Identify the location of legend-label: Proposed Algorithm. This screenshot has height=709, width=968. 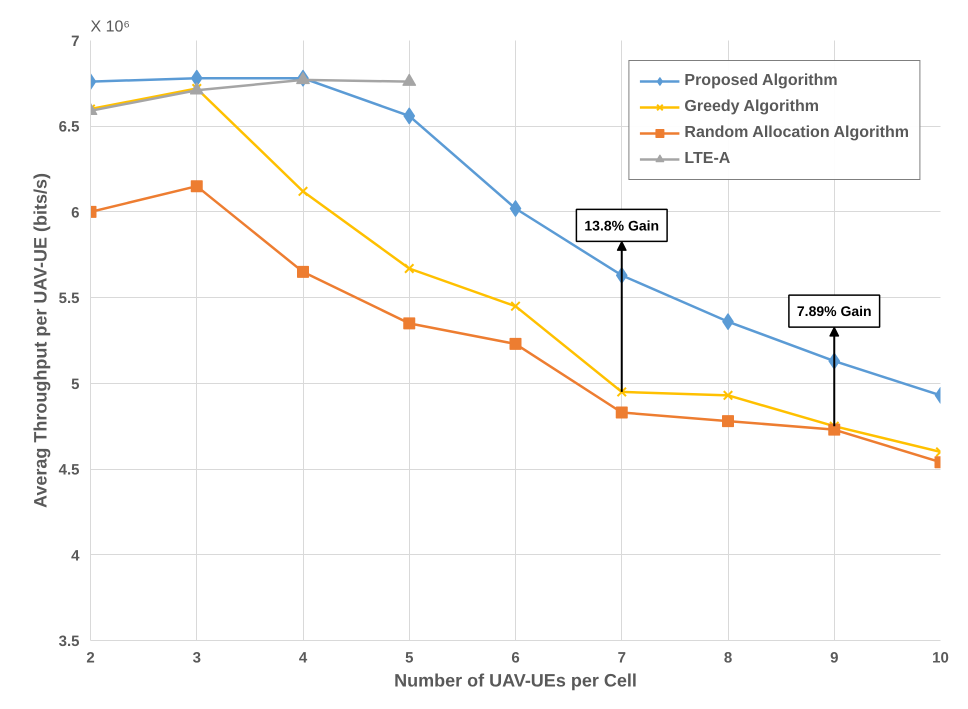
(761, 81).